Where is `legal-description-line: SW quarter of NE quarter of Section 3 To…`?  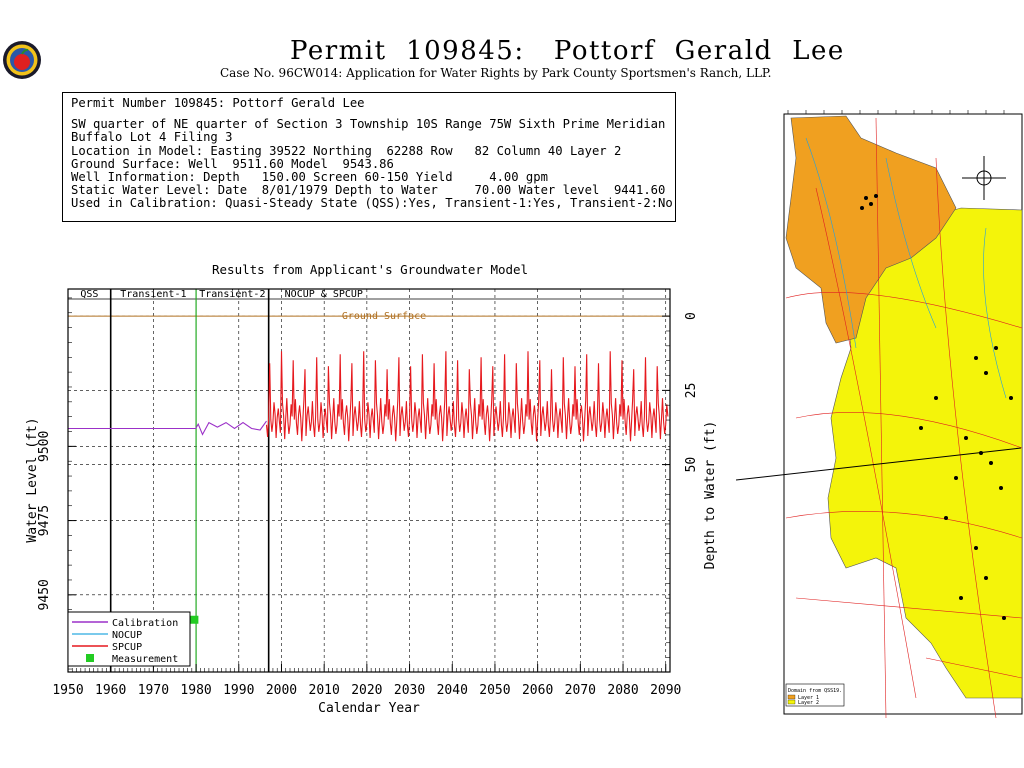
legal-description-line: SW quarter of NE quarter of Section 3 To… is located at coordinates (368, 124).